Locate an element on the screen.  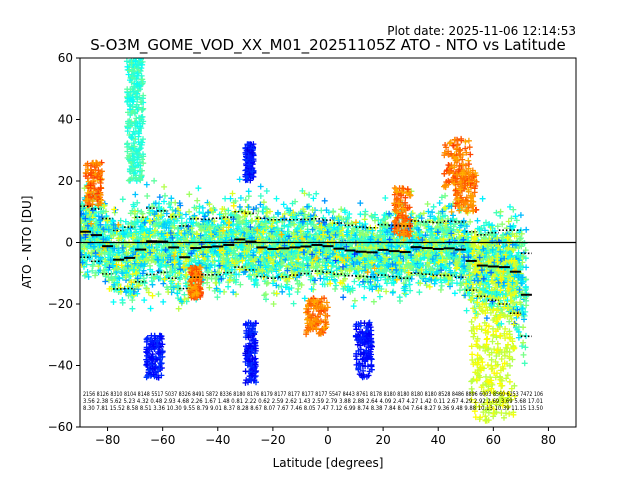
y-tick-label: −20 is located at coordinates (60, 304).